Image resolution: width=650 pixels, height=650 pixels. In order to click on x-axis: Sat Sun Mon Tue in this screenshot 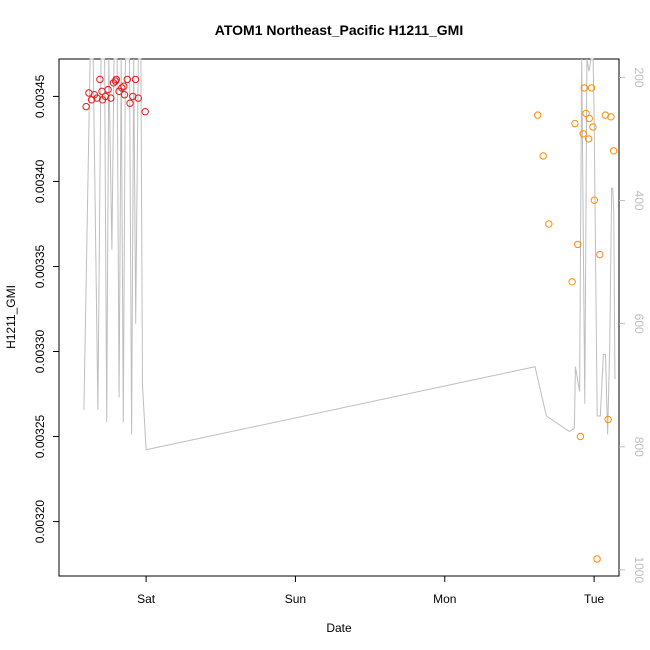, I will do `click(371, 591)`.